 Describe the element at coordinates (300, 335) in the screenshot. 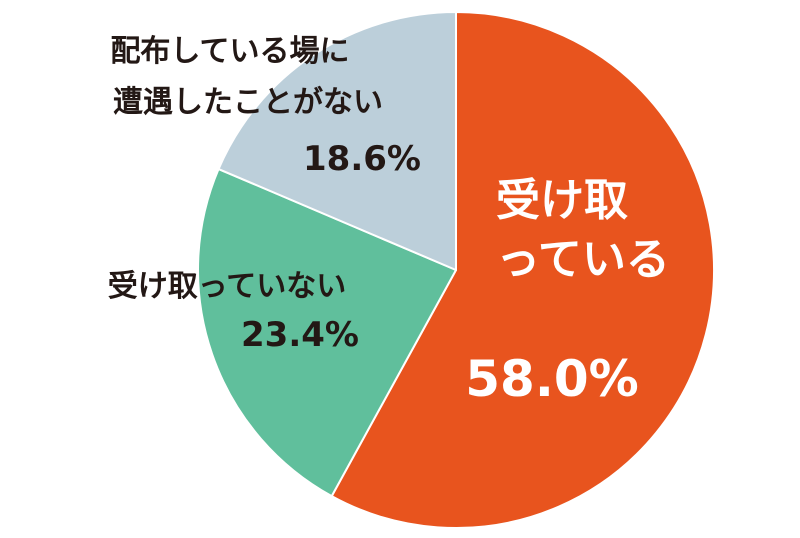

I see `slice-value-label: 23.4%` at that location.